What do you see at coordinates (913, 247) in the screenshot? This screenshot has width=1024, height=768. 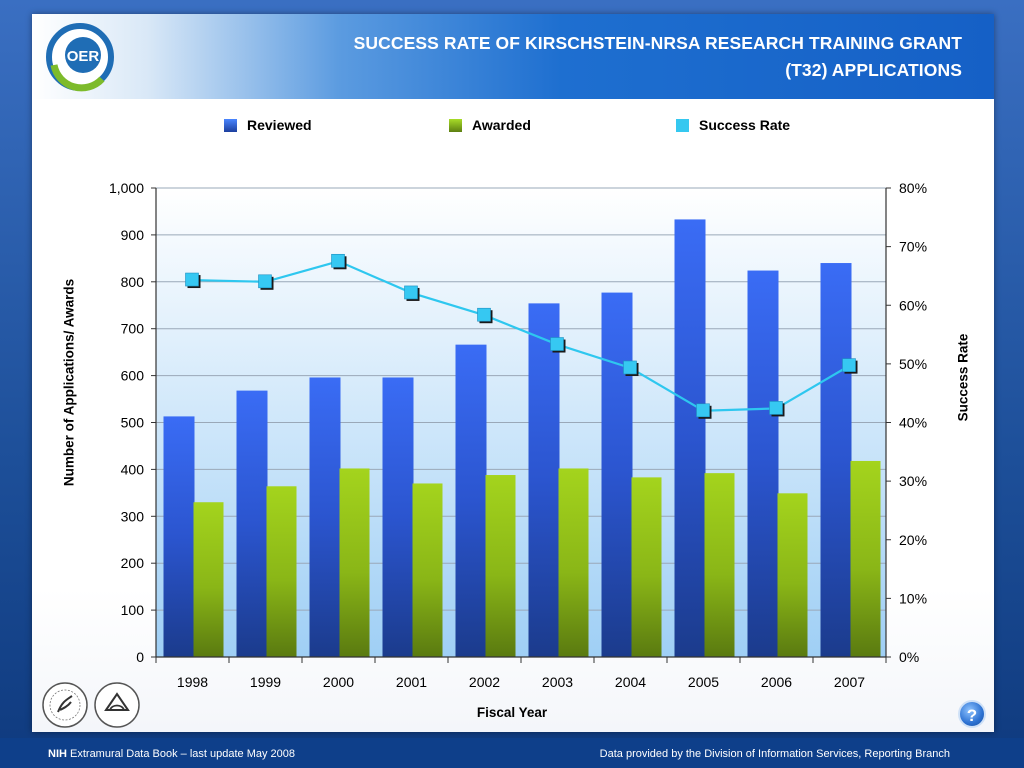 I see `y-right-tick-label: 70%` at bounding box center [913, 247].